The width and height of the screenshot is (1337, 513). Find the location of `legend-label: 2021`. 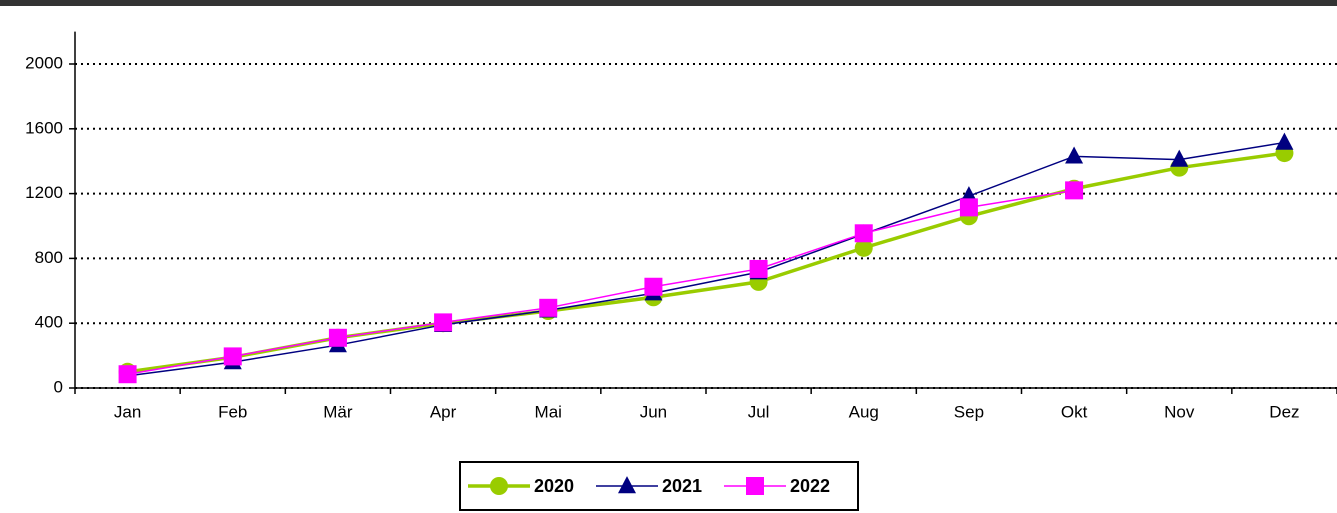

legend-label: 2021 is located at coordinates (682, 486).